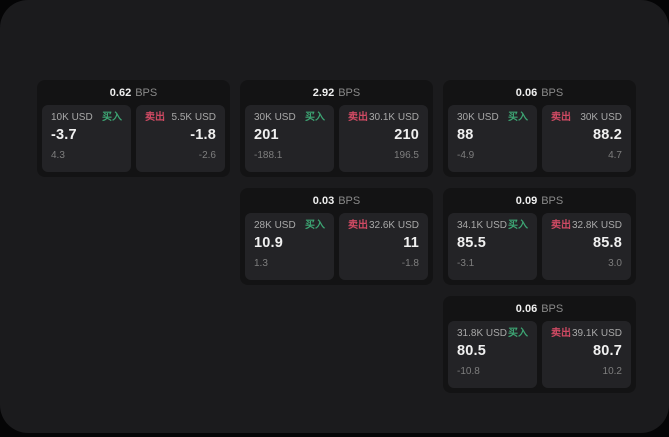 The image size is (669, 437). What do you see at coordinates (539, 200) in the screenshot?
I see `bps-header: 0.09 BPS` at bounding box center [539, 200].